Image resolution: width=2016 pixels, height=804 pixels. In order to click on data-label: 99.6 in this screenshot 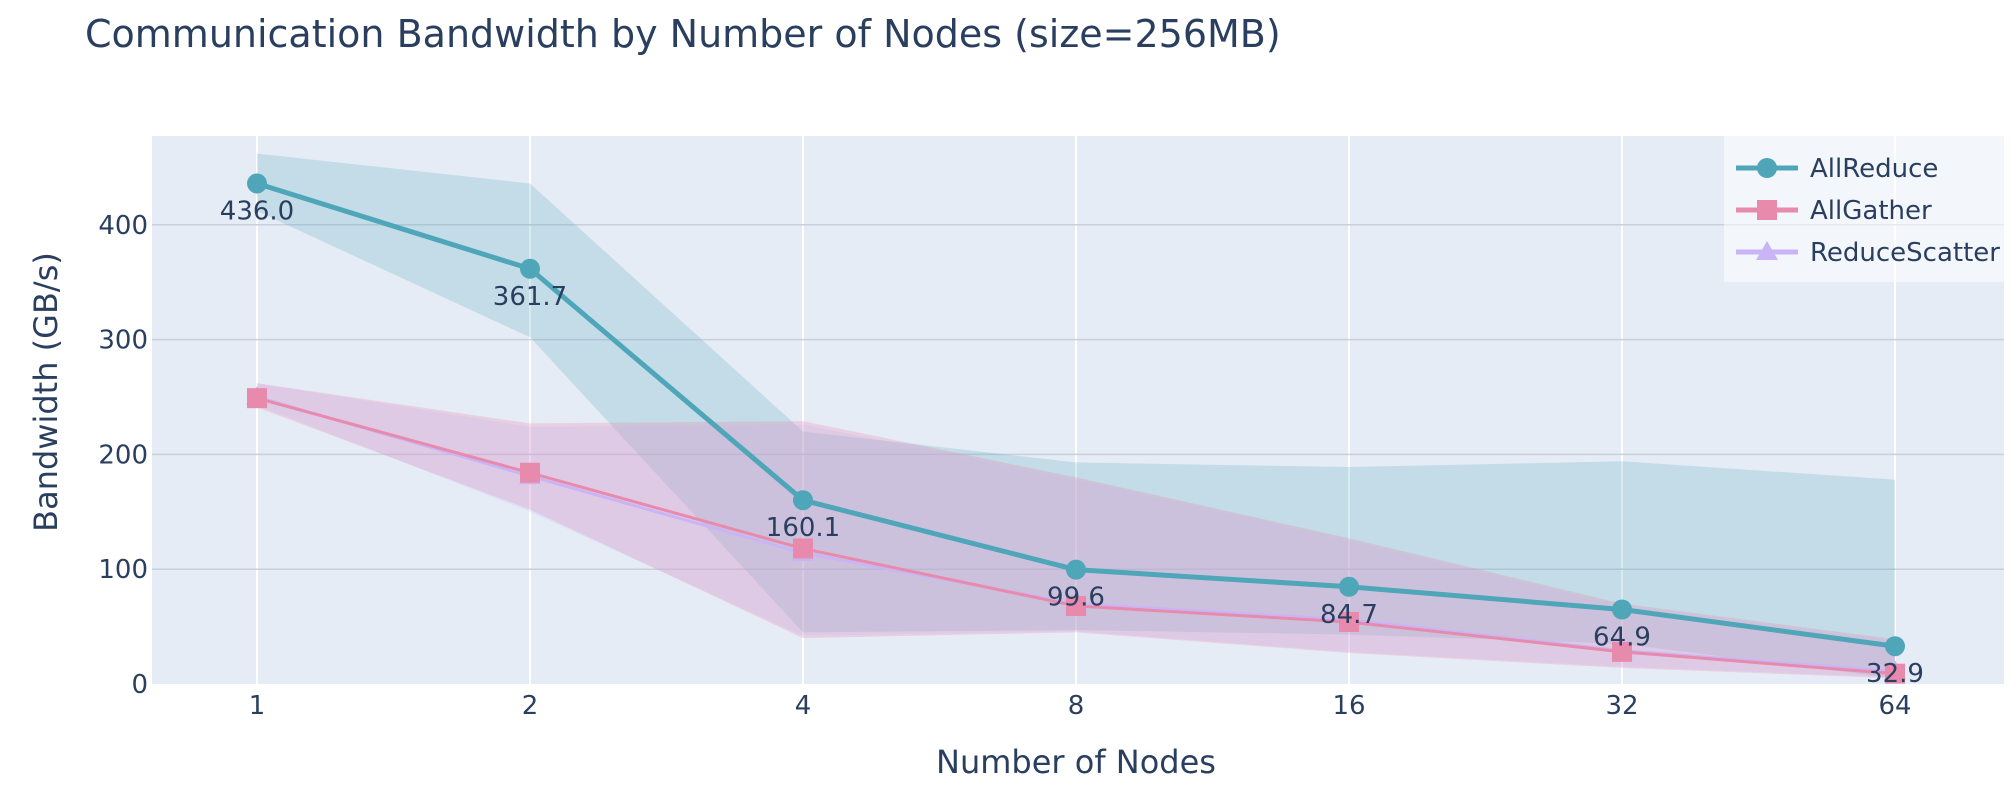, I will do `click(1076, 598)`.